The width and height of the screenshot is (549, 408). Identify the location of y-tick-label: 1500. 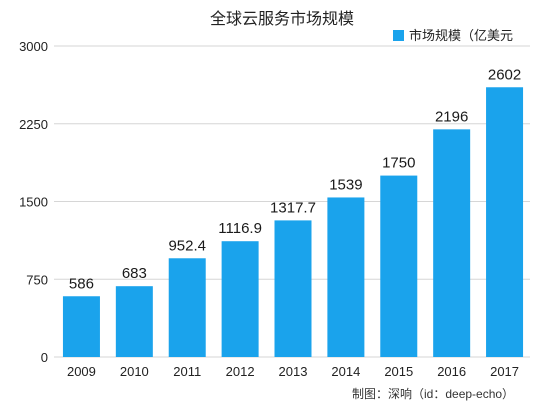
(33, 202).